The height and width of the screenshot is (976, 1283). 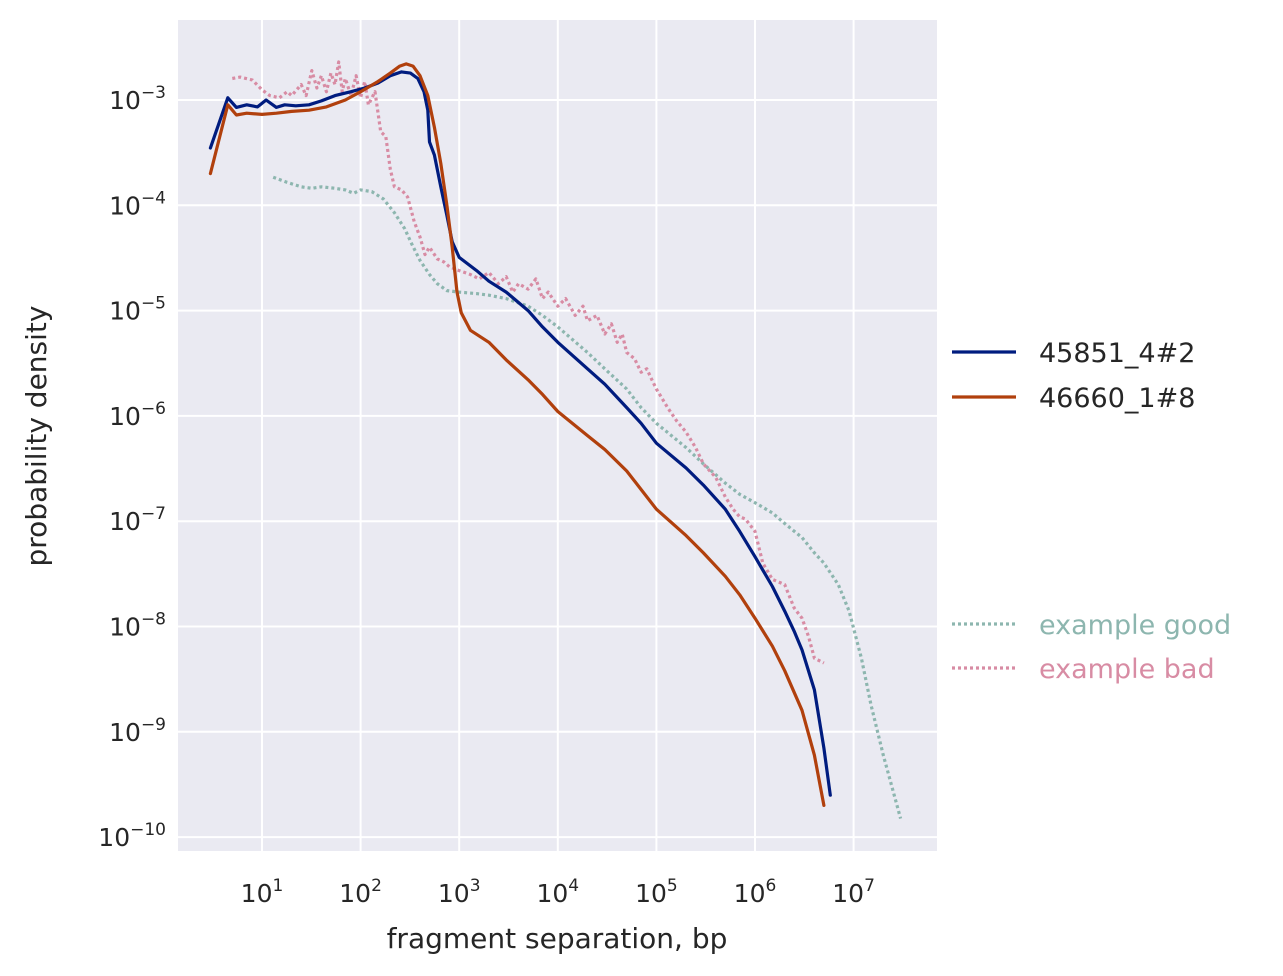 What do you see at coordinates (557, 938) in the screenshot?
I see `x-axis-label: fragment separation, bp` at bounding box center [557, 938].